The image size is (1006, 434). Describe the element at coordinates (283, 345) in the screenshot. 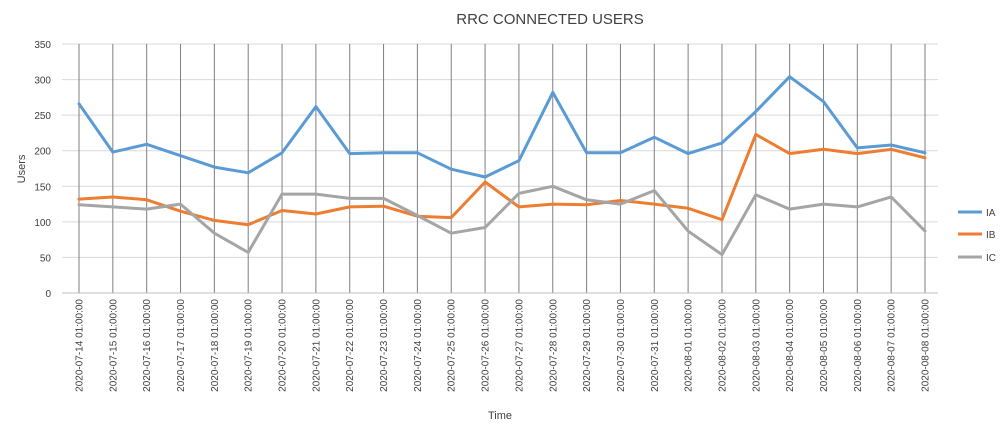

I see `x-tick-label: 2020-07-20 01:00:00` at that location.